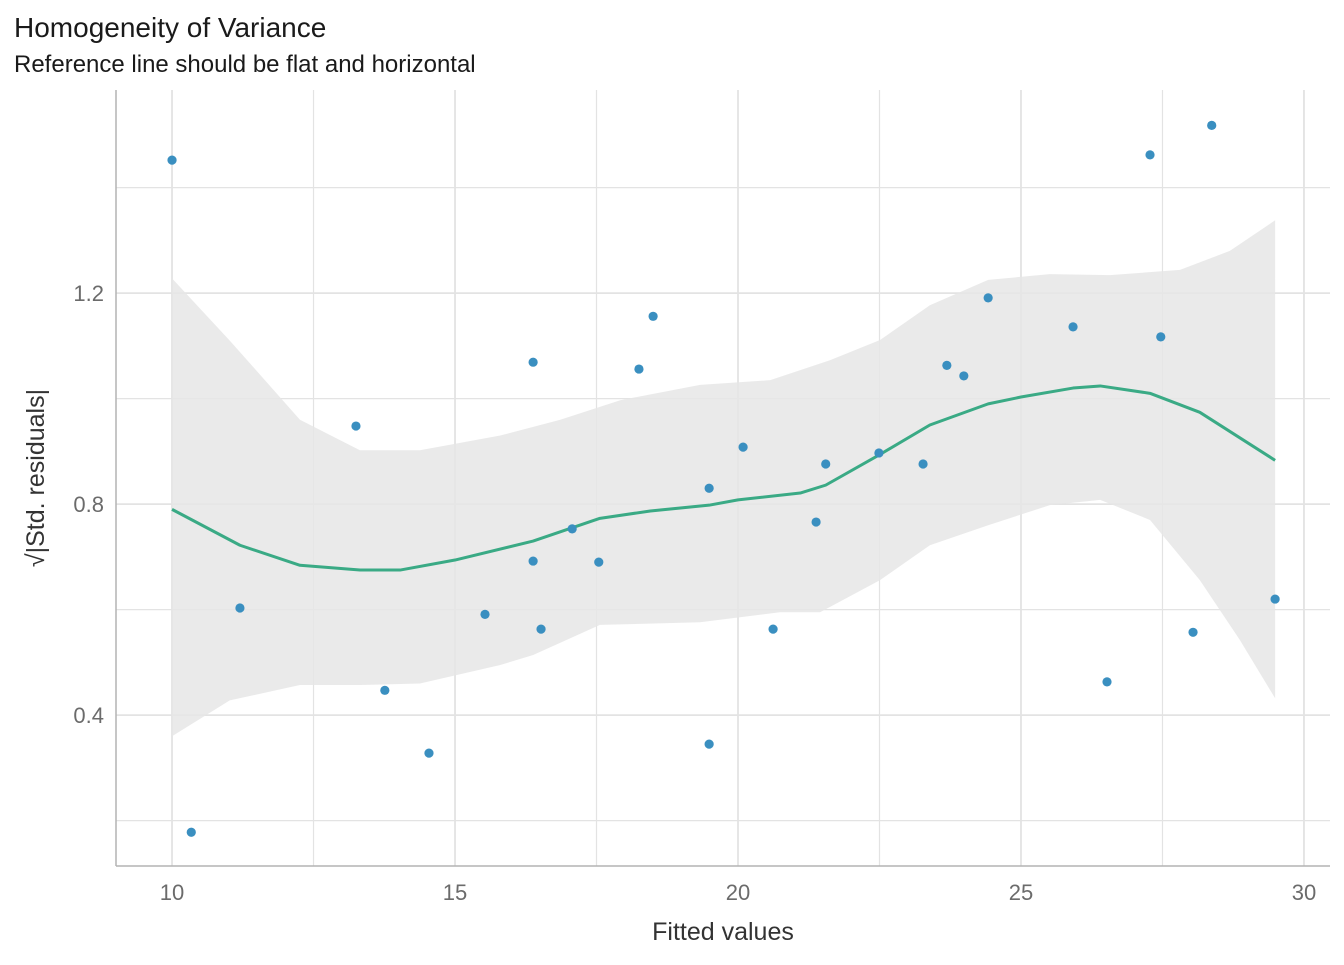 The width and height of the screenshot is (1344, 965). Describe the element at coordinates (88, 504) in the screenshot. I see `y-tick-label: 0.8` at that location.